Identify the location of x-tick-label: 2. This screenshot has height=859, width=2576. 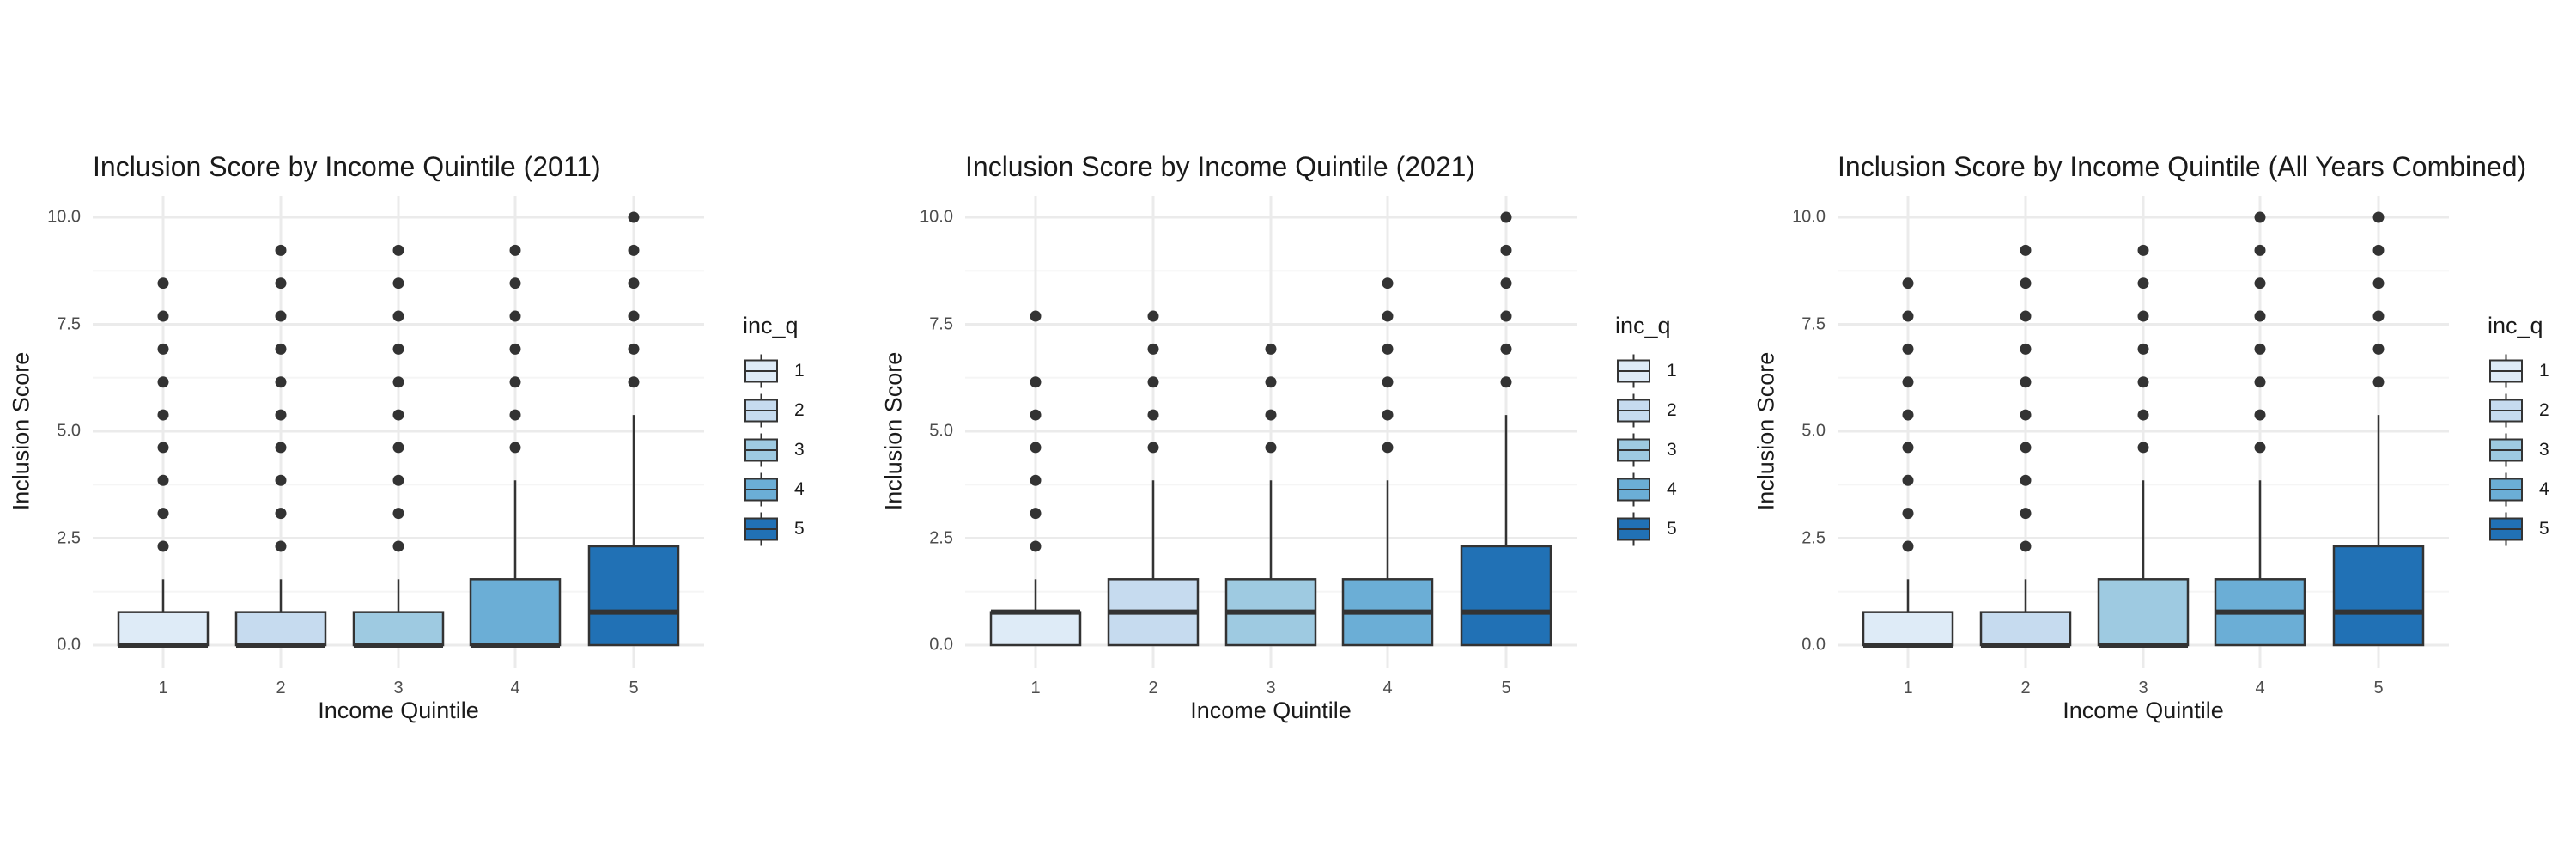
(2026, 689).